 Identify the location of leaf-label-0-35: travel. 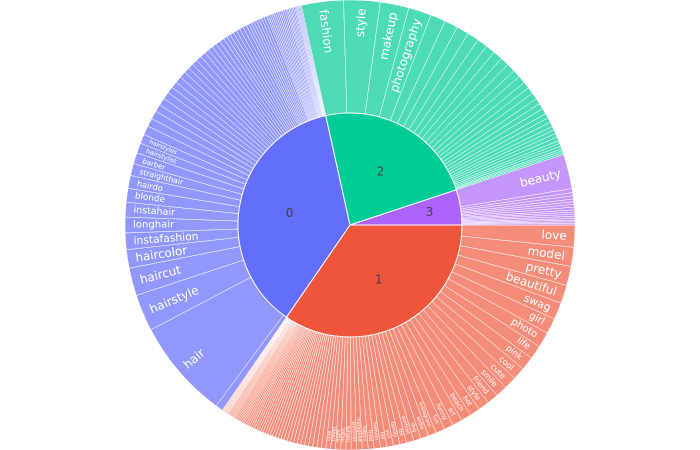
(334, 434).